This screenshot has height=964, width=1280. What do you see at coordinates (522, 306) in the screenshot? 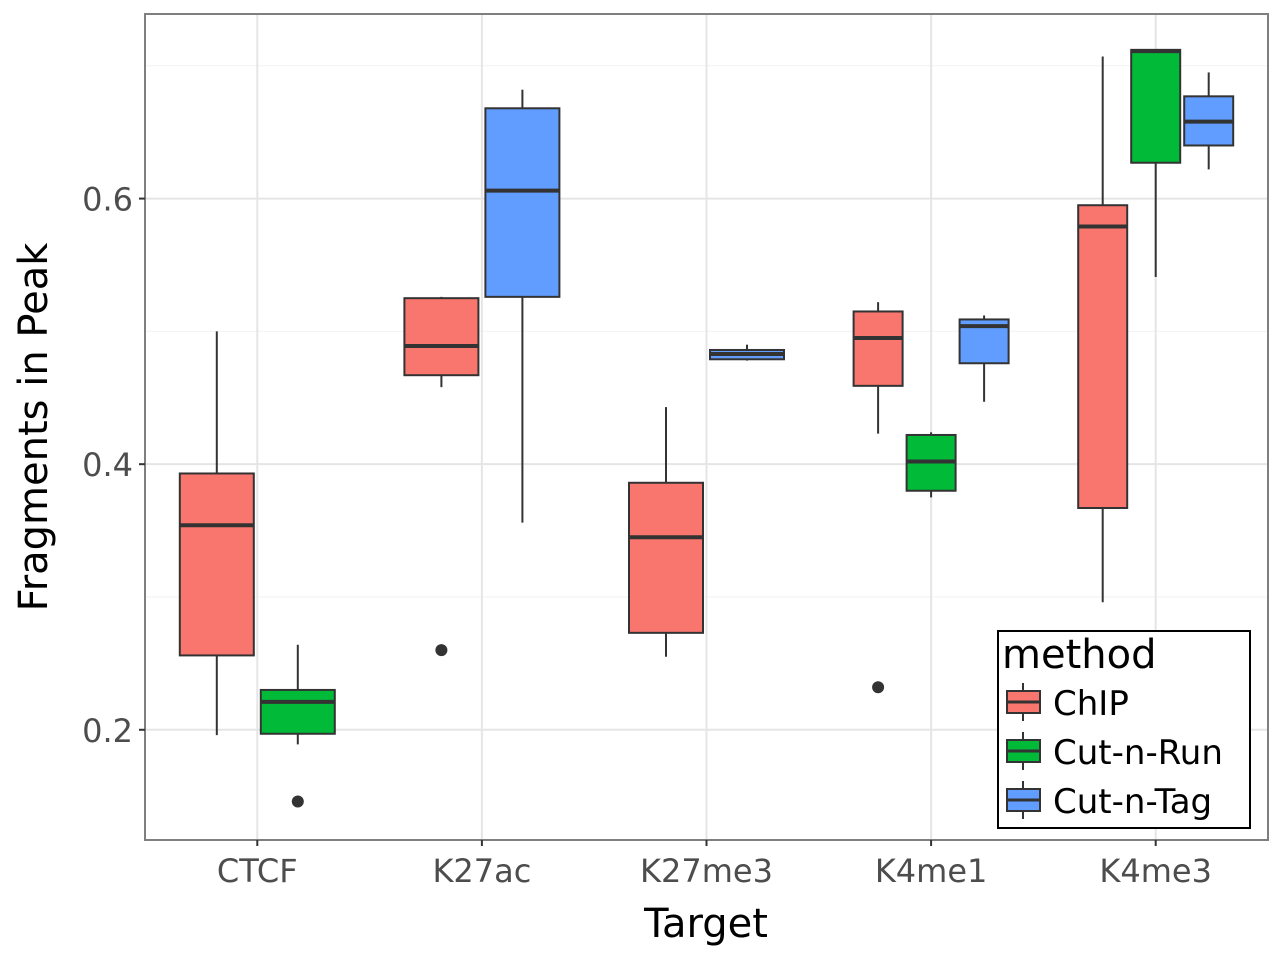
I see `box-K27ac-Cut-n-Tag` at bounding box center [522, 306].